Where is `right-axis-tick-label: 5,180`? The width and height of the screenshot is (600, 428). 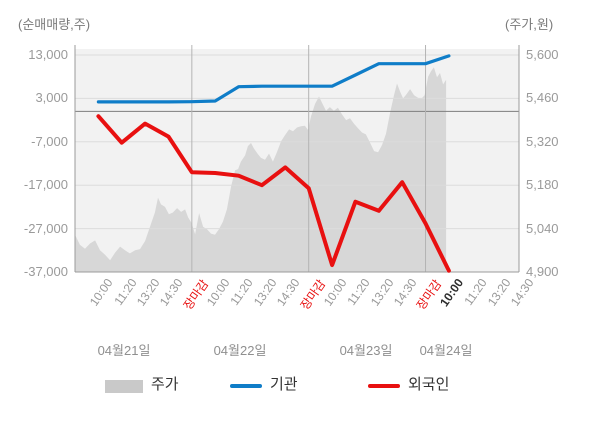
right-axis-tick-label: 5,180 is located at coordinates (542, 185).